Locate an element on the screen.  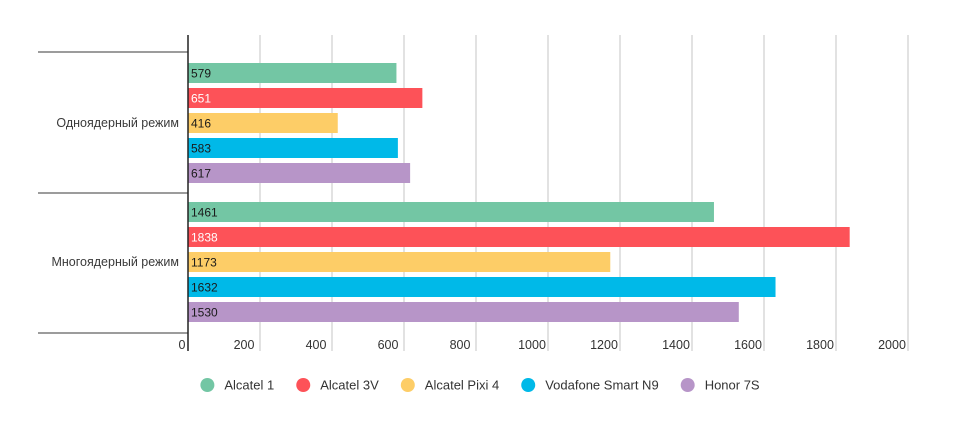
x-tick-label: 1600 is located at coordinates (748, 345).